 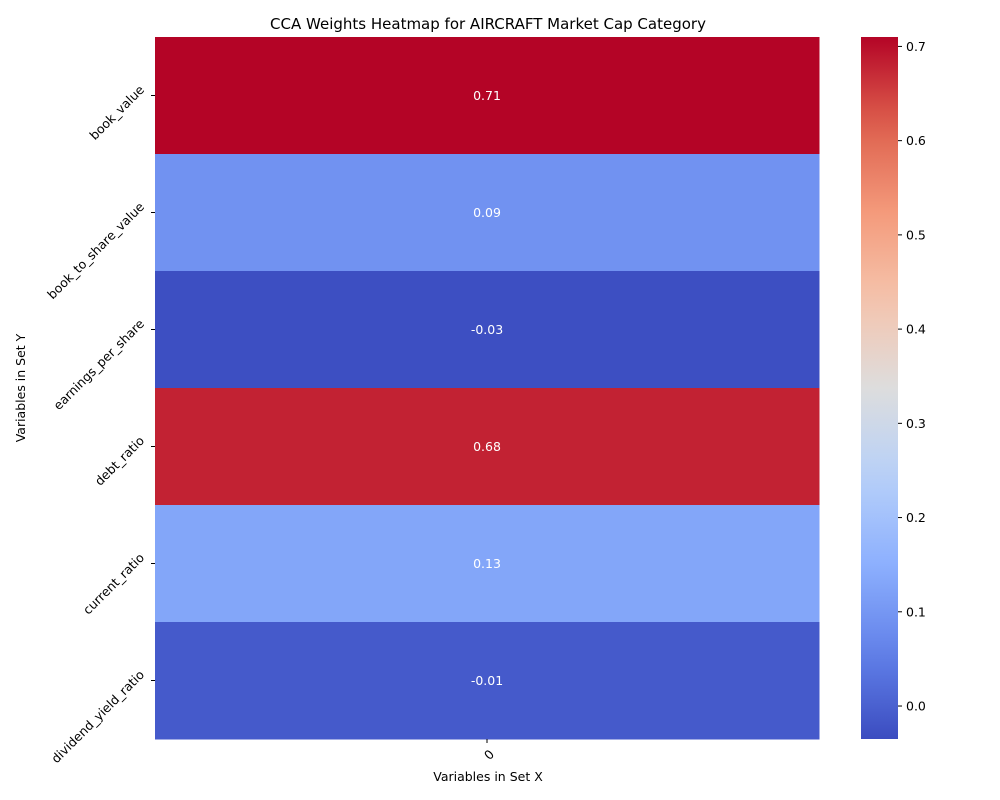 I want to click on cell-value-label: -0.01, so click(x=487, y=680).